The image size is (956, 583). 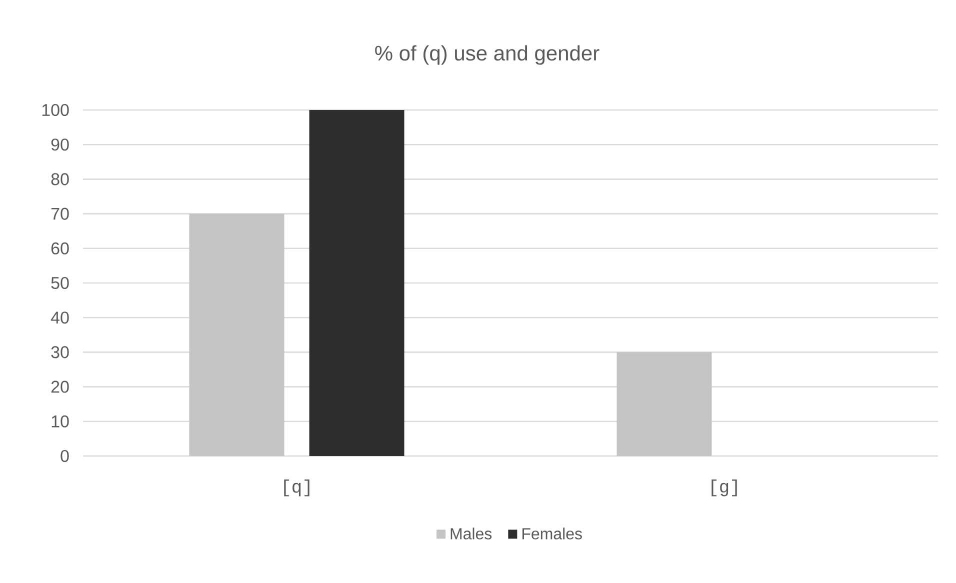 What do you see at coordinates (60, 144) in the screenshot?
I see `y-tick-label: 90` at bounding box center [60, 144].